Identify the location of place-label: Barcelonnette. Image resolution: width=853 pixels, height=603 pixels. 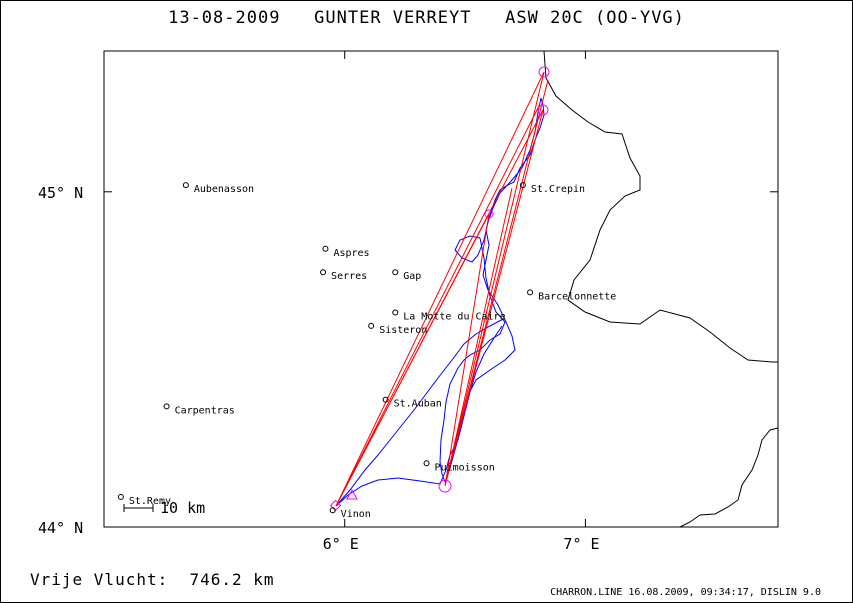
(577, 296).